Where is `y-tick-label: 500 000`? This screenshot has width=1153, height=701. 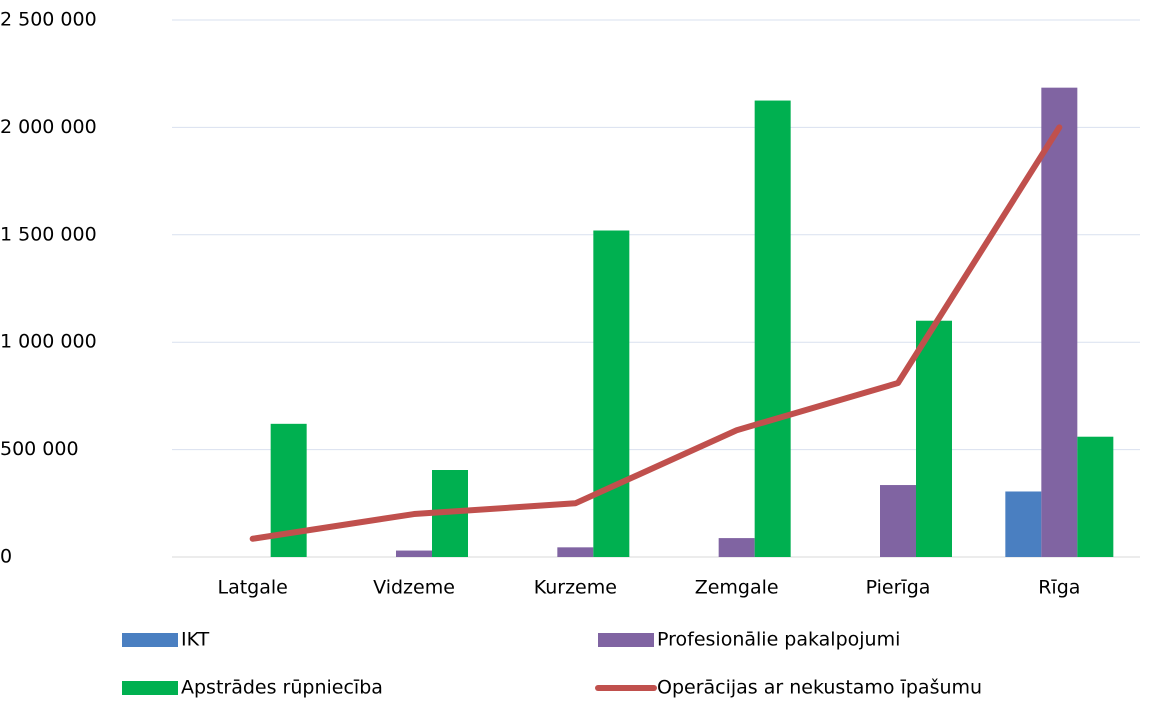 y-tick-label: 500 000 is located at coordinates (39, 449).